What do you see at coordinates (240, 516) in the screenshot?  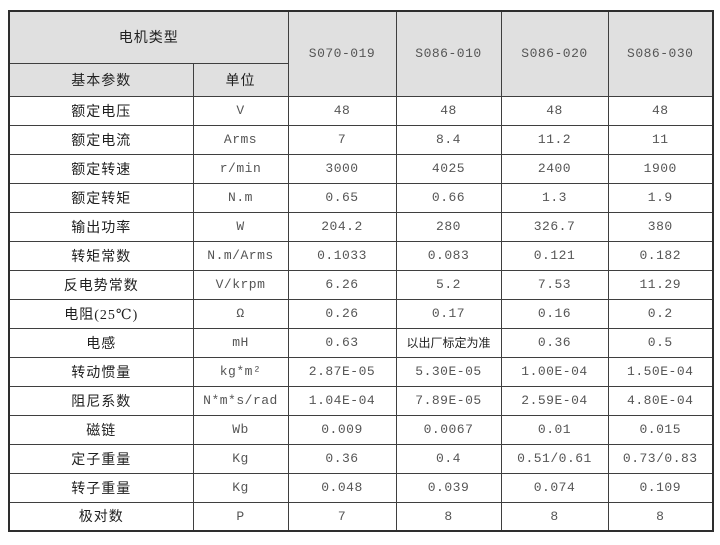 I see `unit-cell: P` at bounding box center [240, 516].